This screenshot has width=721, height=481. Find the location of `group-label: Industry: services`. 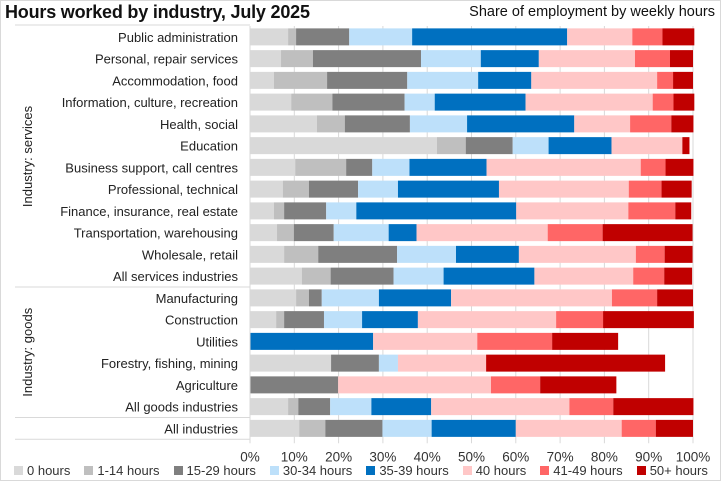

group-label: Industry: services is located at coordinates (27, 156).